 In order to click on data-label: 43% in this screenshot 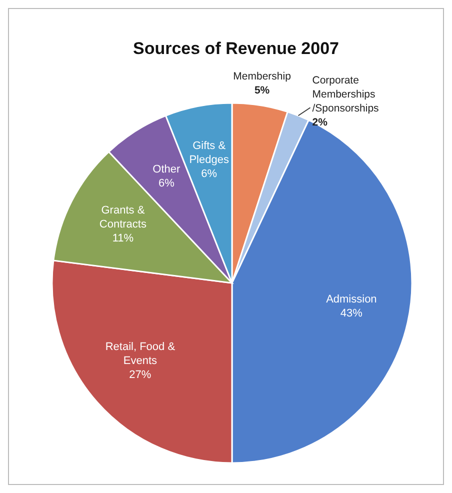, I will do `click(351, 314)`.